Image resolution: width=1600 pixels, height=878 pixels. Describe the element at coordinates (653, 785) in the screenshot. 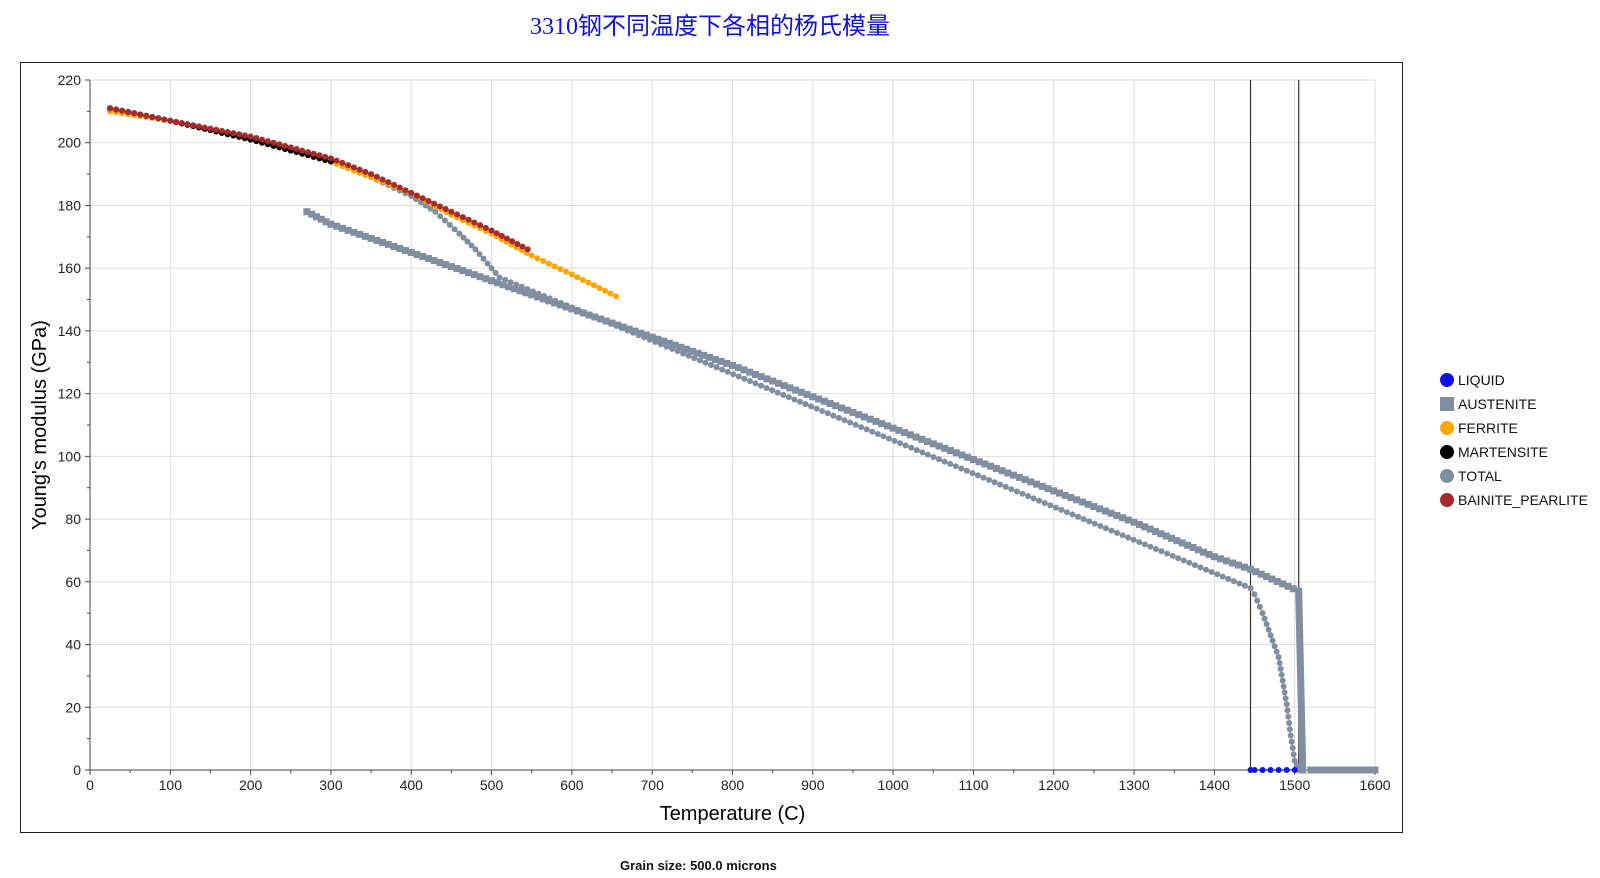

I see `x-tick-label: 700` at that location.